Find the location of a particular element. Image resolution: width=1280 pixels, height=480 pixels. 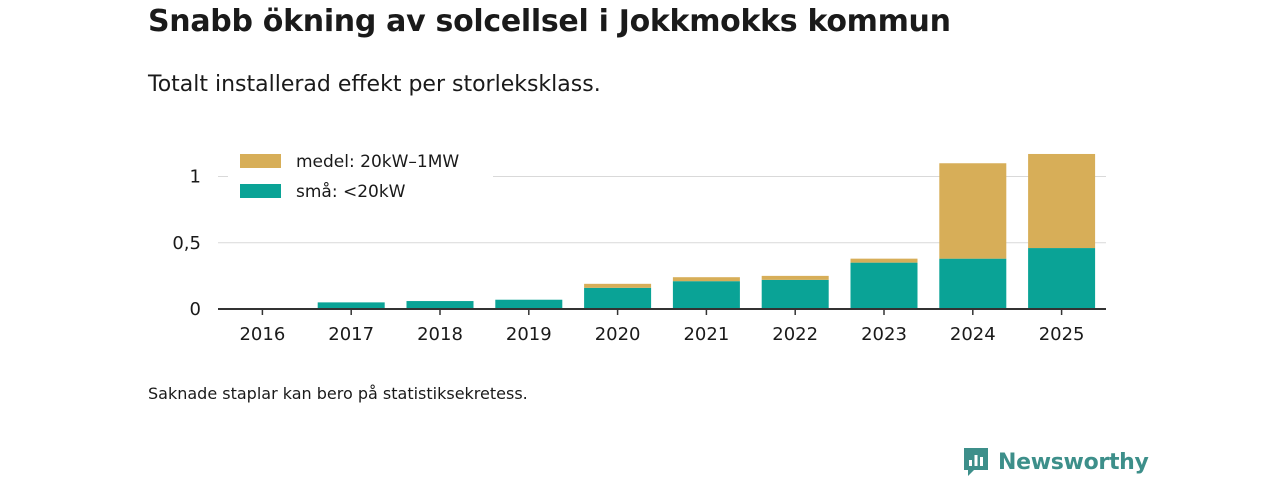

y-tick-label: 0,5 is located at coordinates (186, 243).